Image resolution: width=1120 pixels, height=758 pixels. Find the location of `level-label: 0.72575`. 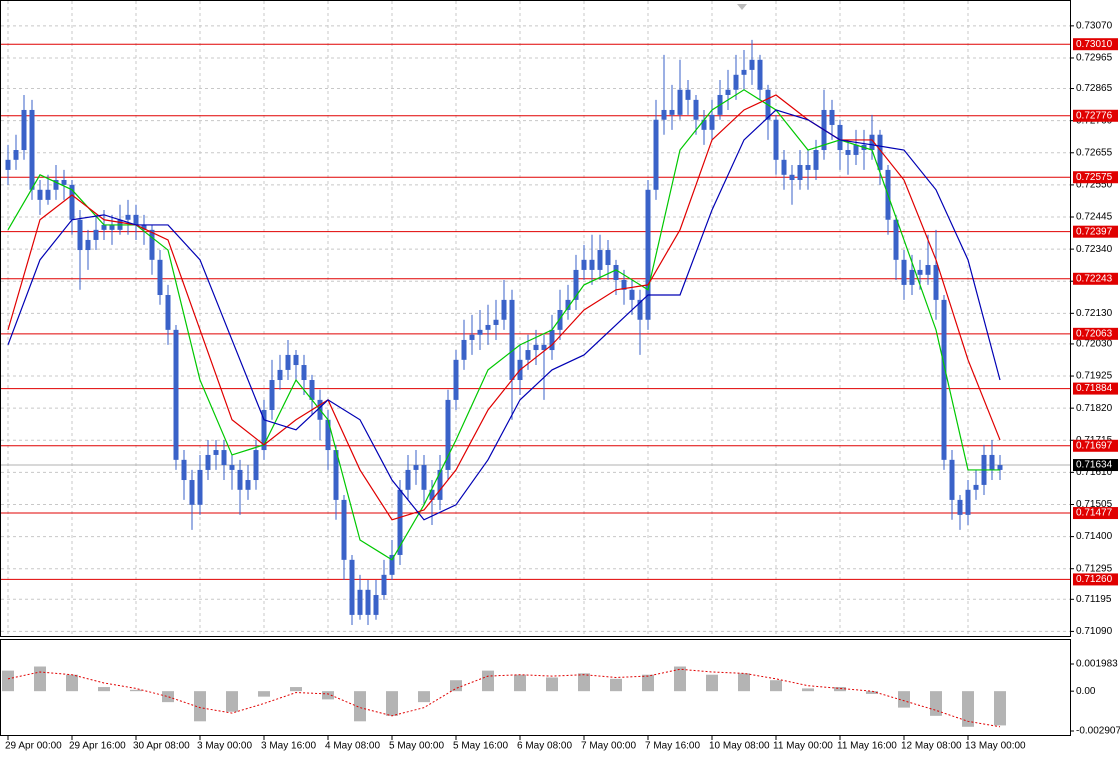

level-label: 0.72575 is located at coordinates (1094, 177).